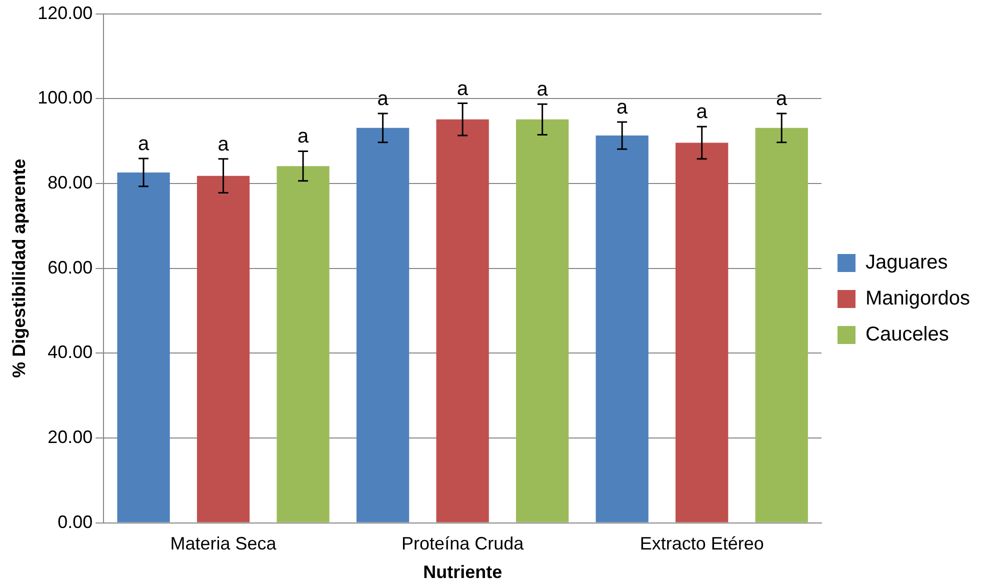 Image resolution: width=990 pixels, height=588 pixels. What do you see at coordinates (224, 544) in the screenshot?
I see `x-tick-label: Materia Seca` at bounding box center [224, 544].